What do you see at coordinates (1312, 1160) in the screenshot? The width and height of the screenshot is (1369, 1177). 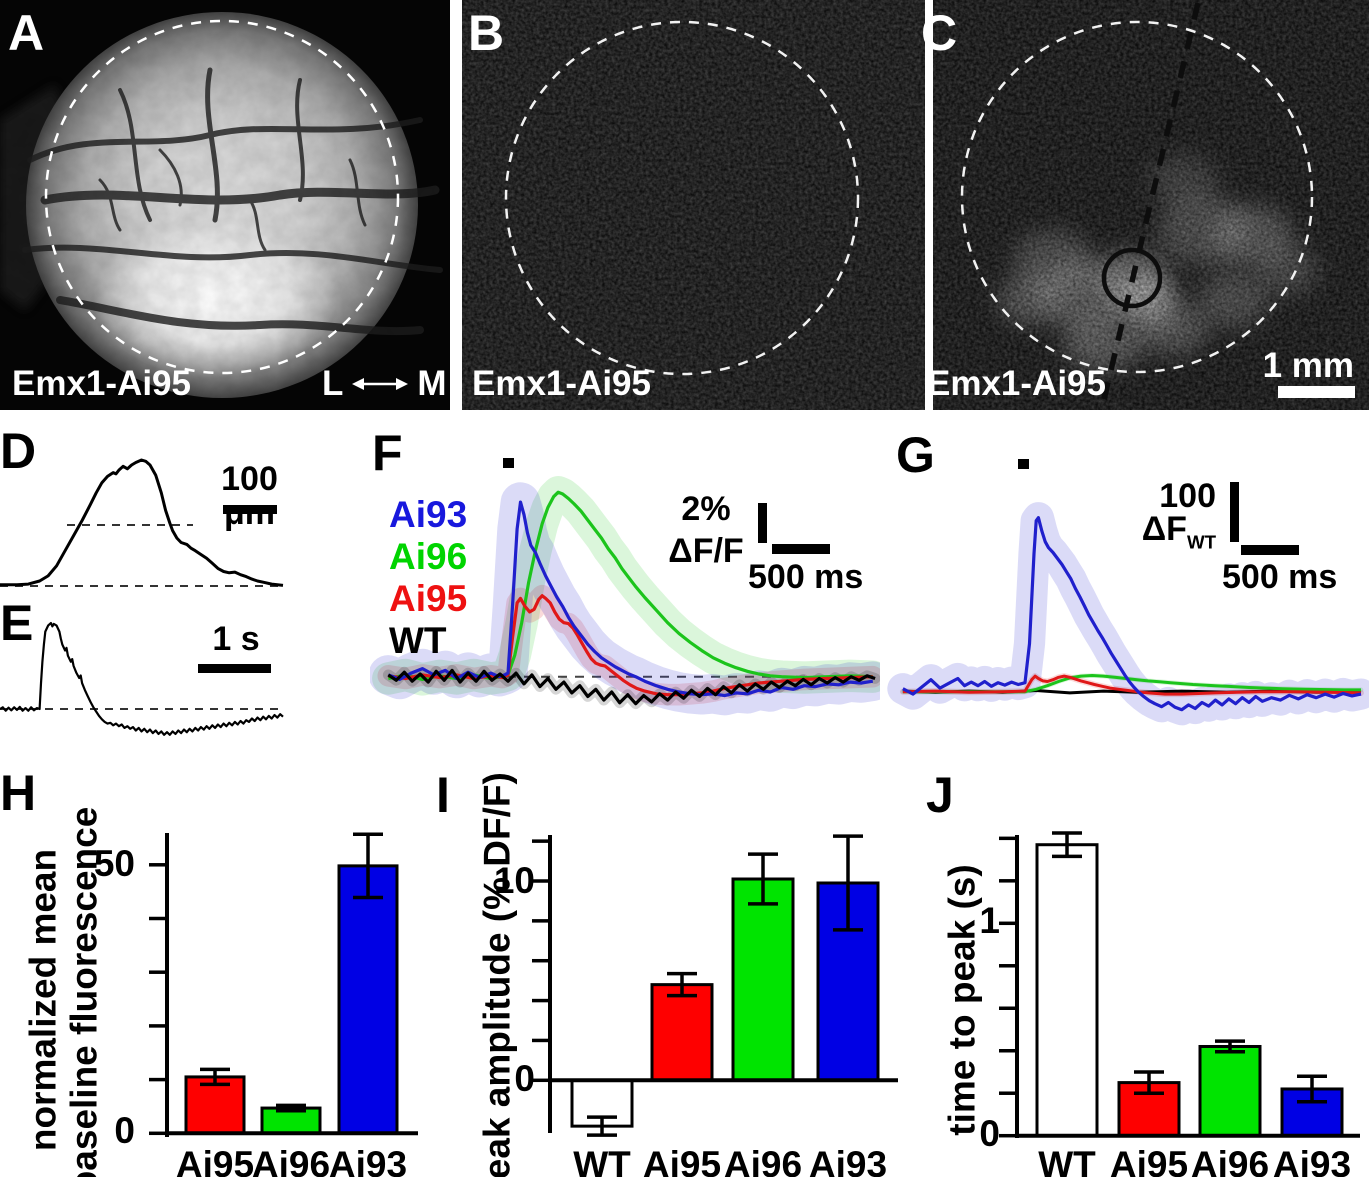 I see `J-cat-Ai93: Ai93` at bounding box center [1312, 1160].